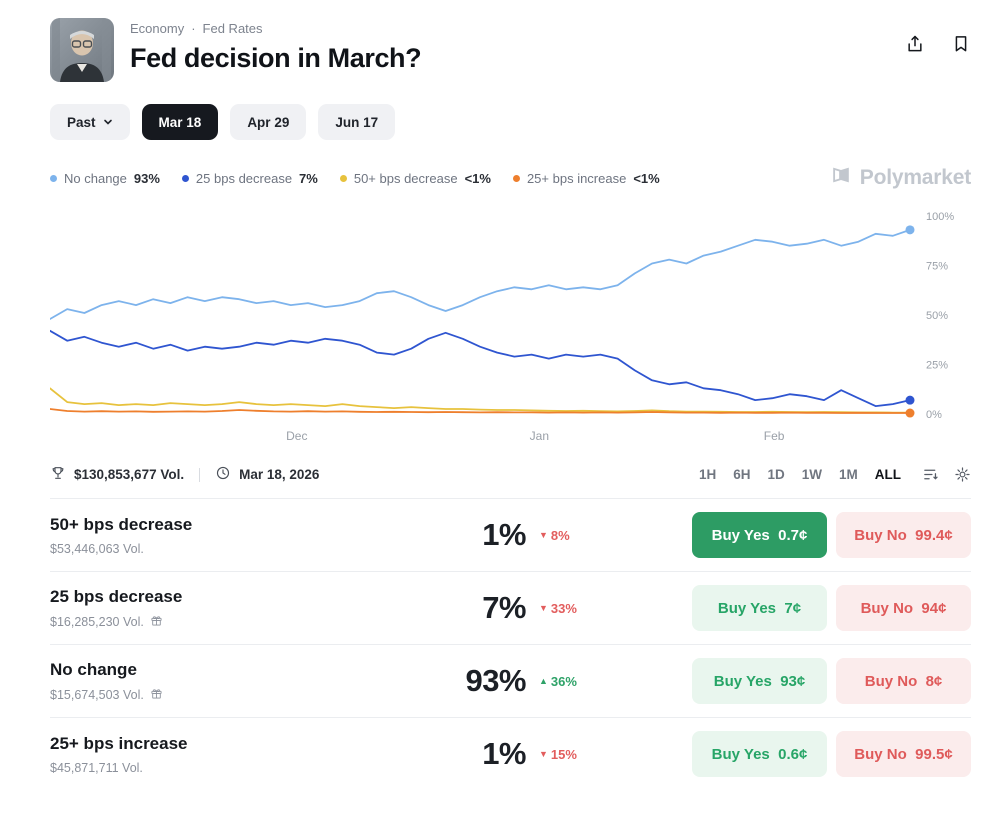  What do you see at coordinates (119, 743) in the screenshot?
I see `outcome-name: 25+ bps increase` at bounding box center [119, 743].